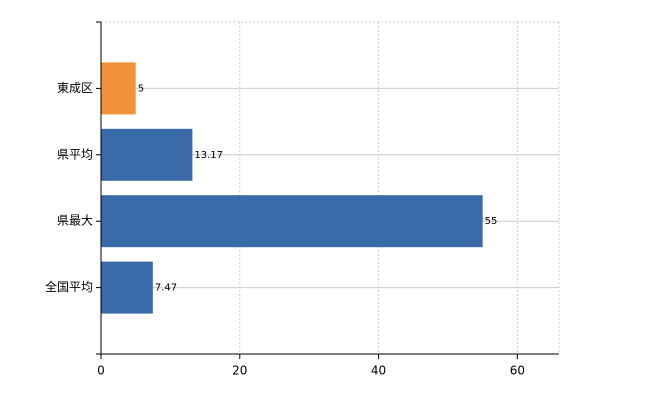  I want to click on y-tick-label: 県平均, so click(75, 154).